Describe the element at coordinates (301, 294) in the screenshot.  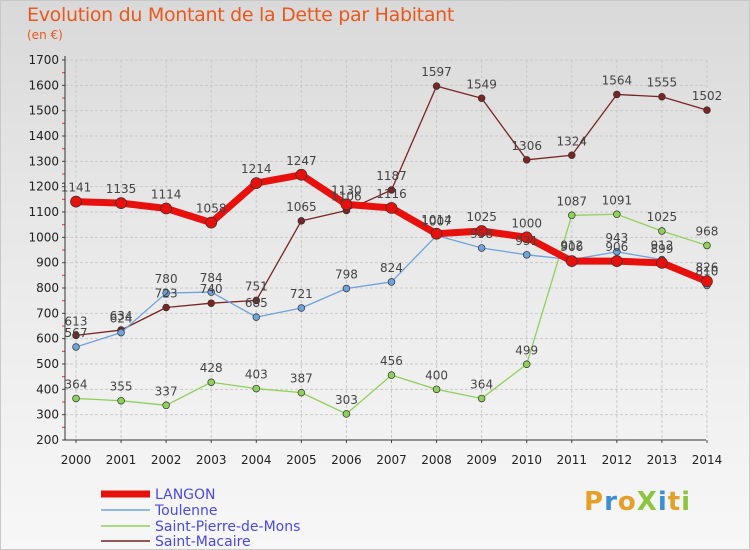
I see `data-label: 721` at that location.